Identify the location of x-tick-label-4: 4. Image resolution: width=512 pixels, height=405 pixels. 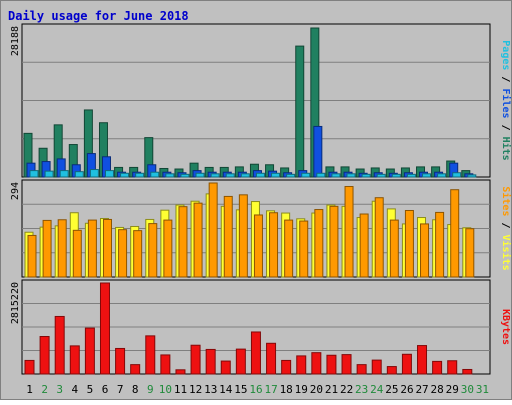
(75, 389).